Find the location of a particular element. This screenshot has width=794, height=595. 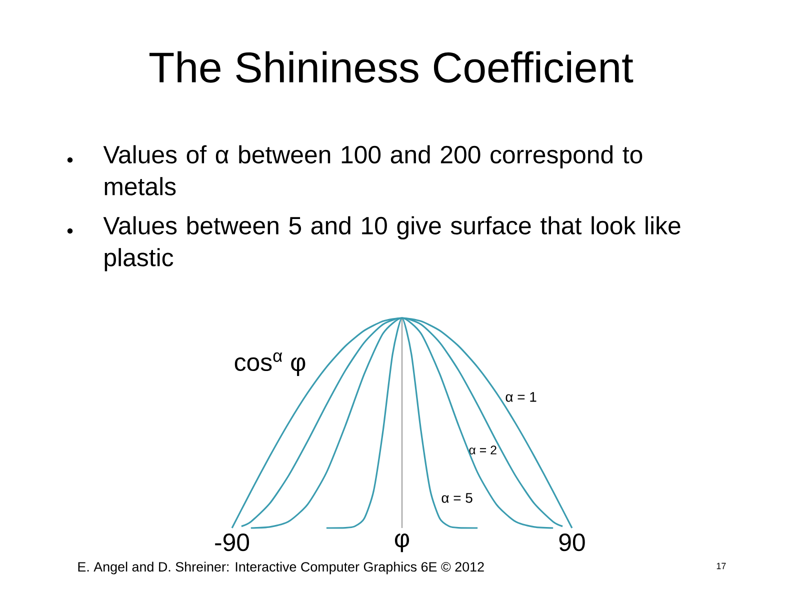

text: Values between 5 and 10 give surface that look like plastic is located at coordinates (391, 244).